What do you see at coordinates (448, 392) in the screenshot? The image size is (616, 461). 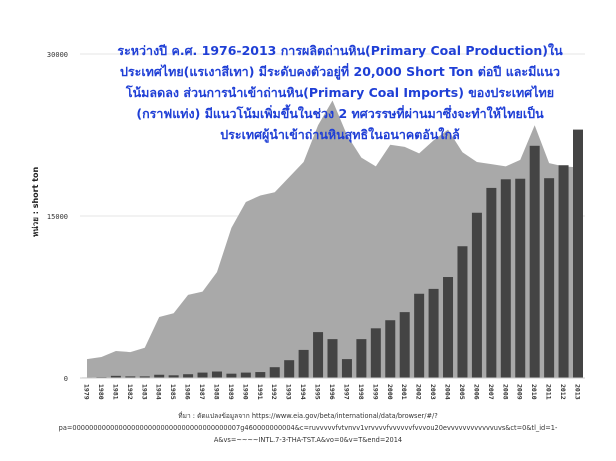 I see `x-tick-label: 2004` at bounding box center [448, 392].